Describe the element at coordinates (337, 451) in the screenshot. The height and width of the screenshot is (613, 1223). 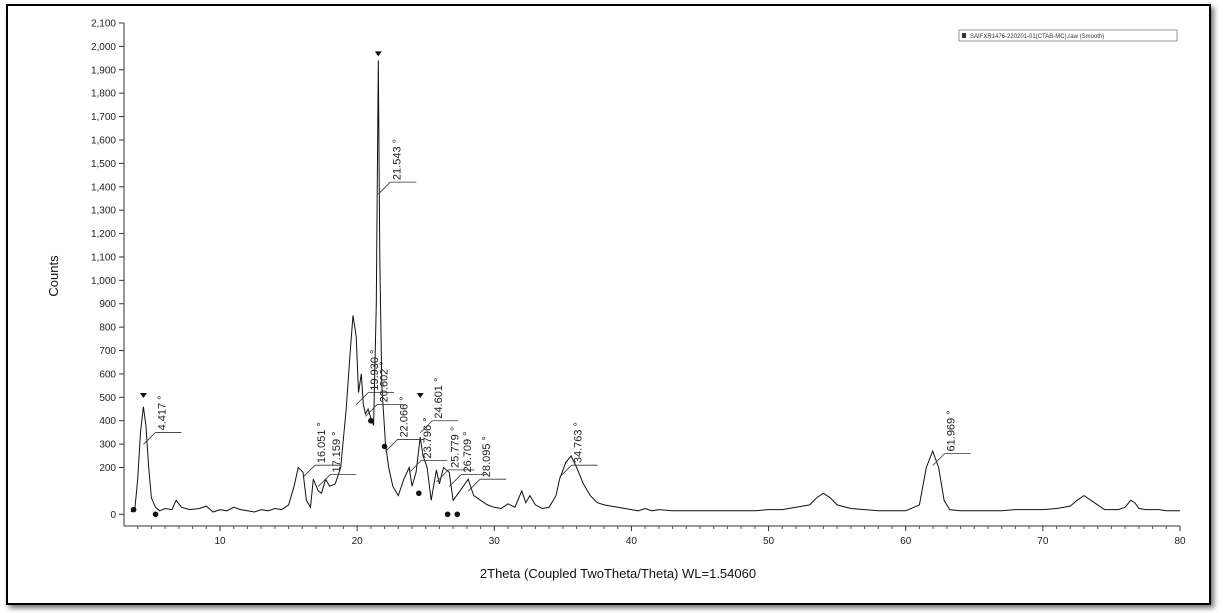
I see `peak-label-text: 17.159 °` at that location.